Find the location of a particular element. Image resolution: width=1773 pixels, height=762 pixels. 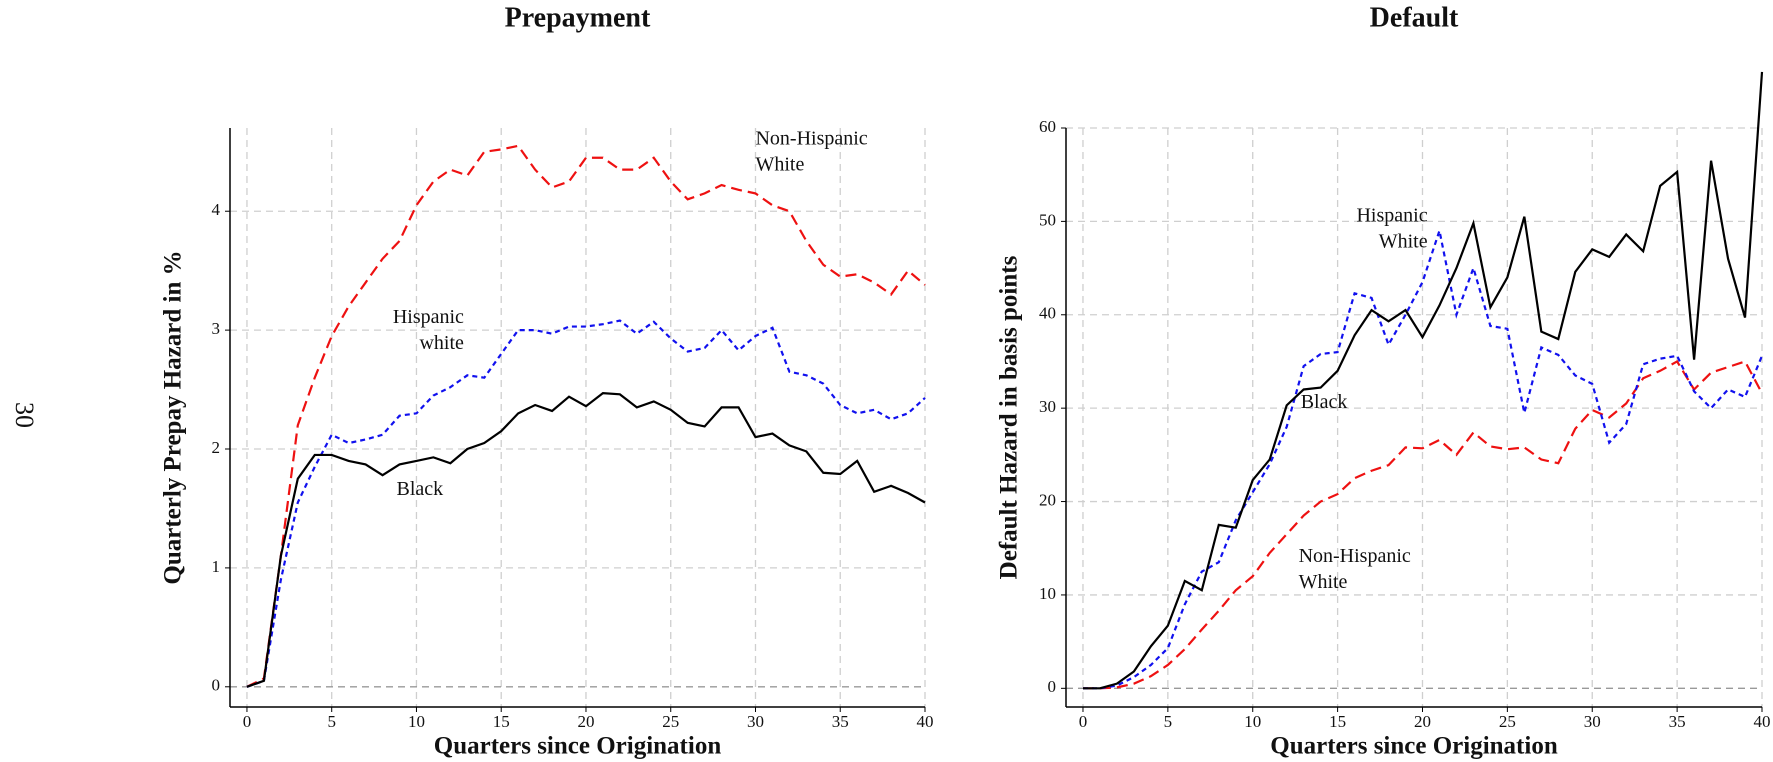

y-tick-label: 40 is located at coordinates (1047, 313).